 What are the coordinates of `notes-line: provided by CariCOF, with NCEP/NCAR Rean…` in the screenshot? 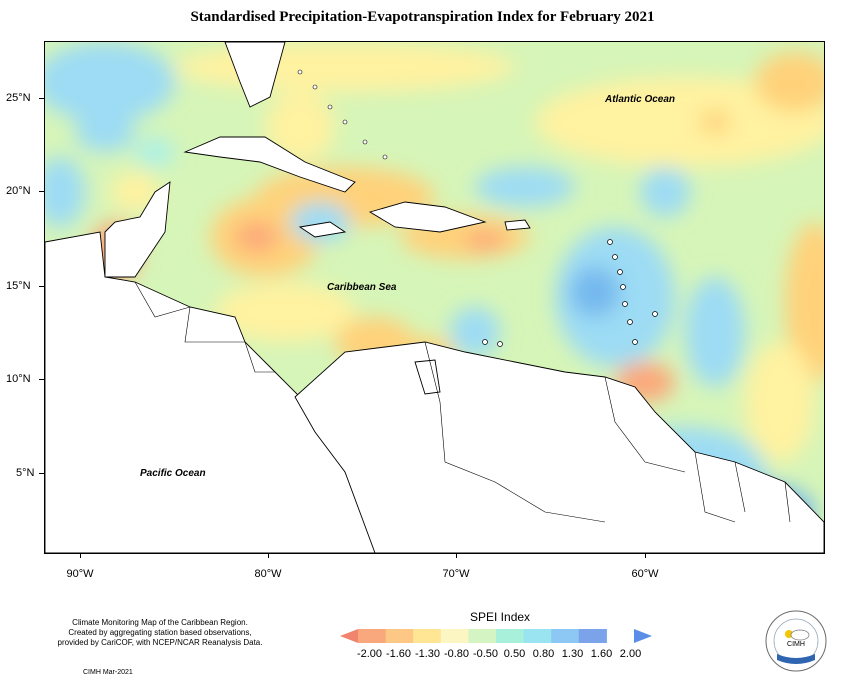 It's located at (160, 642).